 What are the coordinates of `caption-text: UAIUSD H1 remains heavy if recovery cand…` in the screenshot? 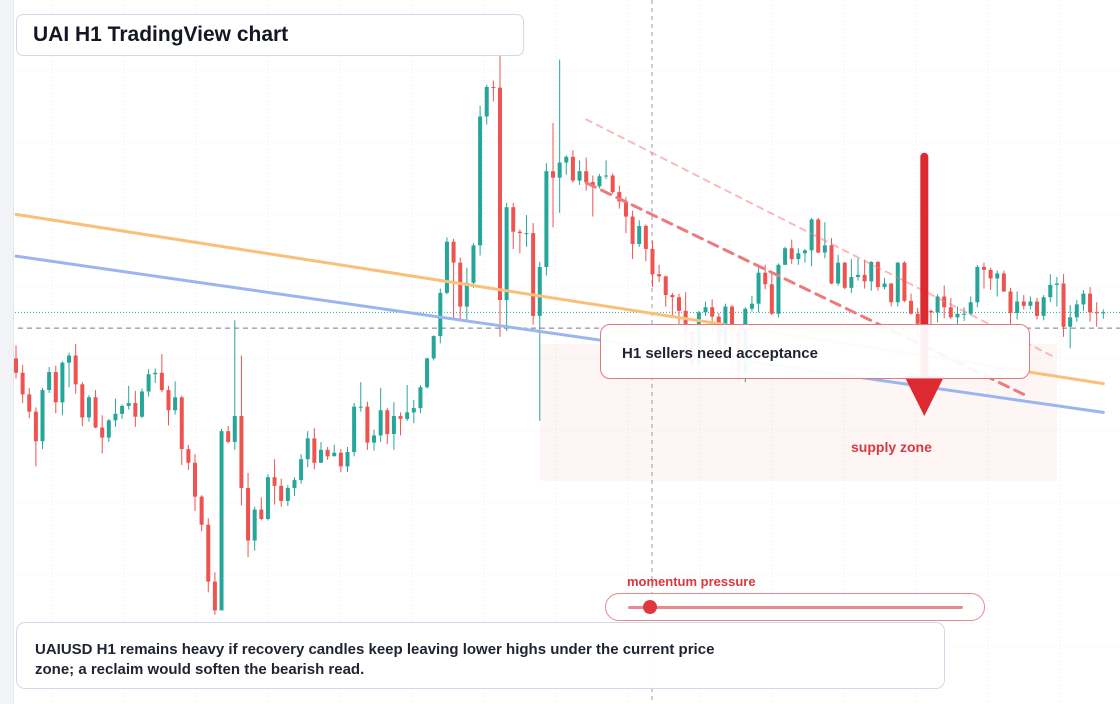 It's located at (375, 659).